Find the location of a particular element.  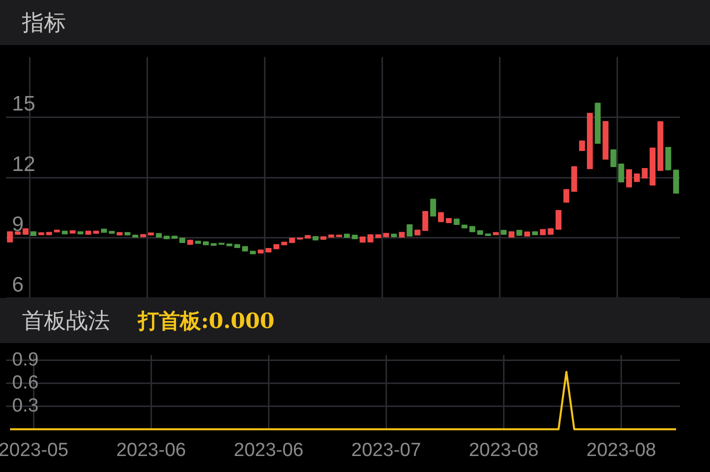

x-tick-label: 2023-05 is located at coordinates (34, 450).